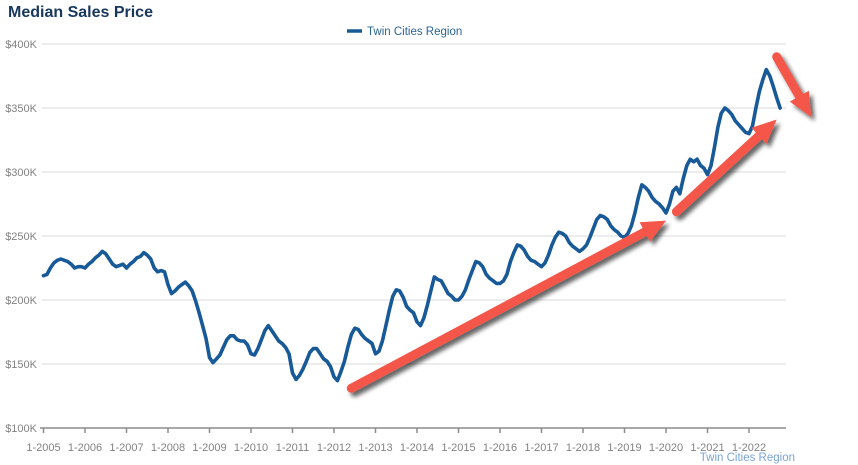  Describe the element at coordinates (21, 429) in the screenshot. I see `y-axis-label: $100K` at that location.